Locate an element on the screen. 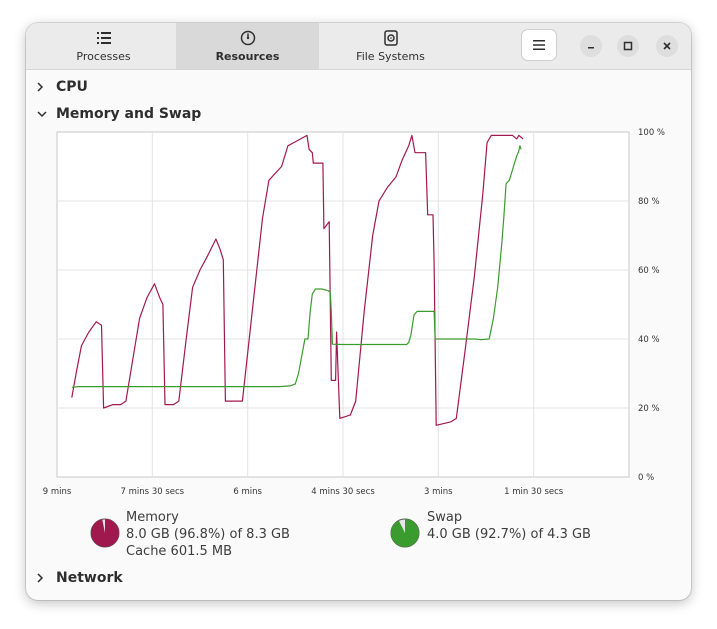 The height and width of the screenshot is (629, 717). x-tick-label: 6 mins is located at coordinates (247, 492).